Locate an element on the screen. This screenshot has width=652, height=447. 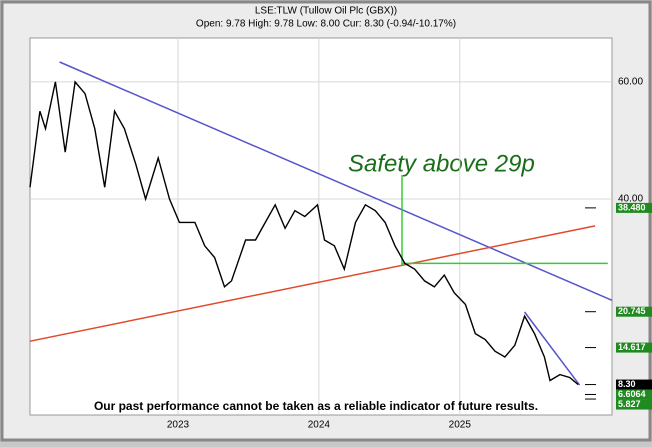
chart-title: LSE:TLW (Tullow Oil Plc (GBX)) is located at coordinates (326, 11).